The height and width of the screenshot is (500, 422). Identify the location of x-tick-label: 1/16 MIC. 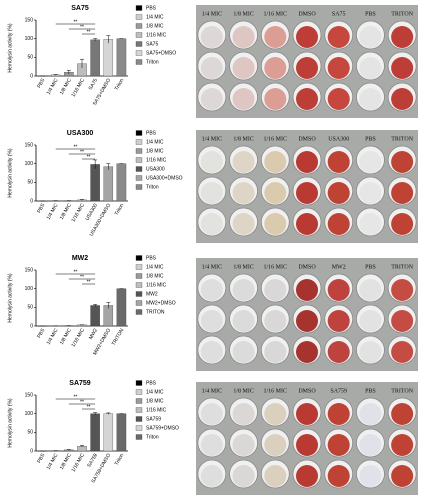
(79, 212).